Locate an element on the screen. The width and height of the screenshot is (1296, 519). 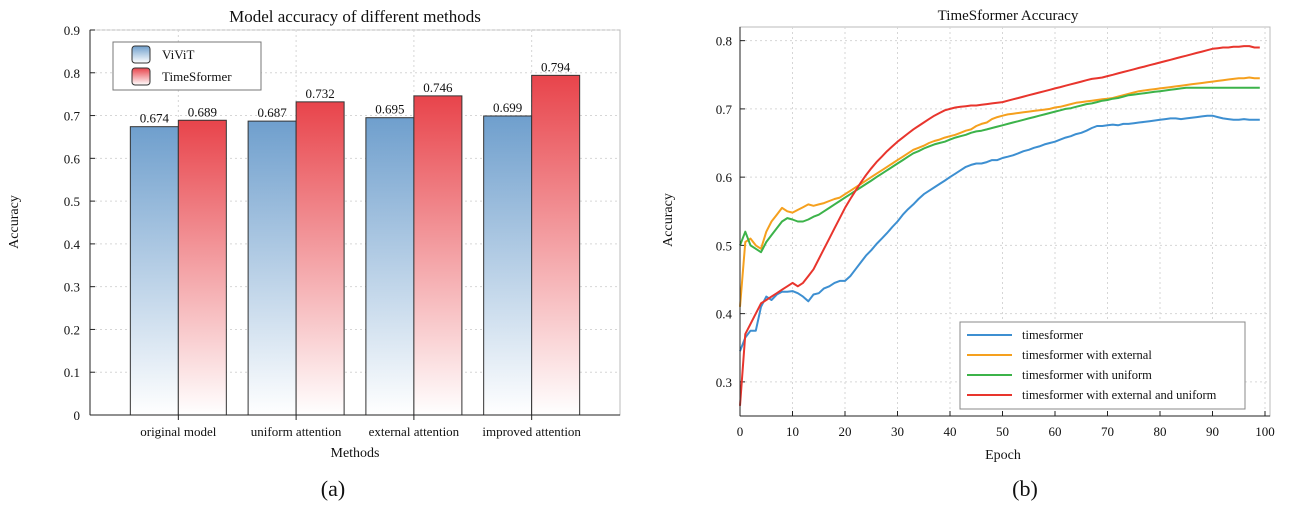
line-x-tick-label: 50 is located at coordinates (1002, 431).